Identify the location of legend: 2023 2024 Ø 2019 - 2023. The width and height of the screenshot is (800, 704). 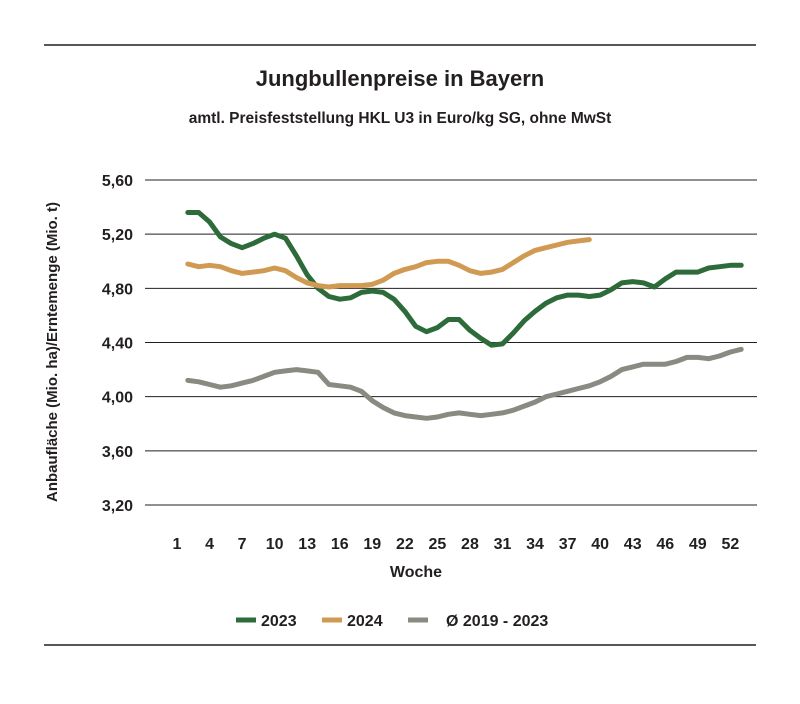
(392, 621).